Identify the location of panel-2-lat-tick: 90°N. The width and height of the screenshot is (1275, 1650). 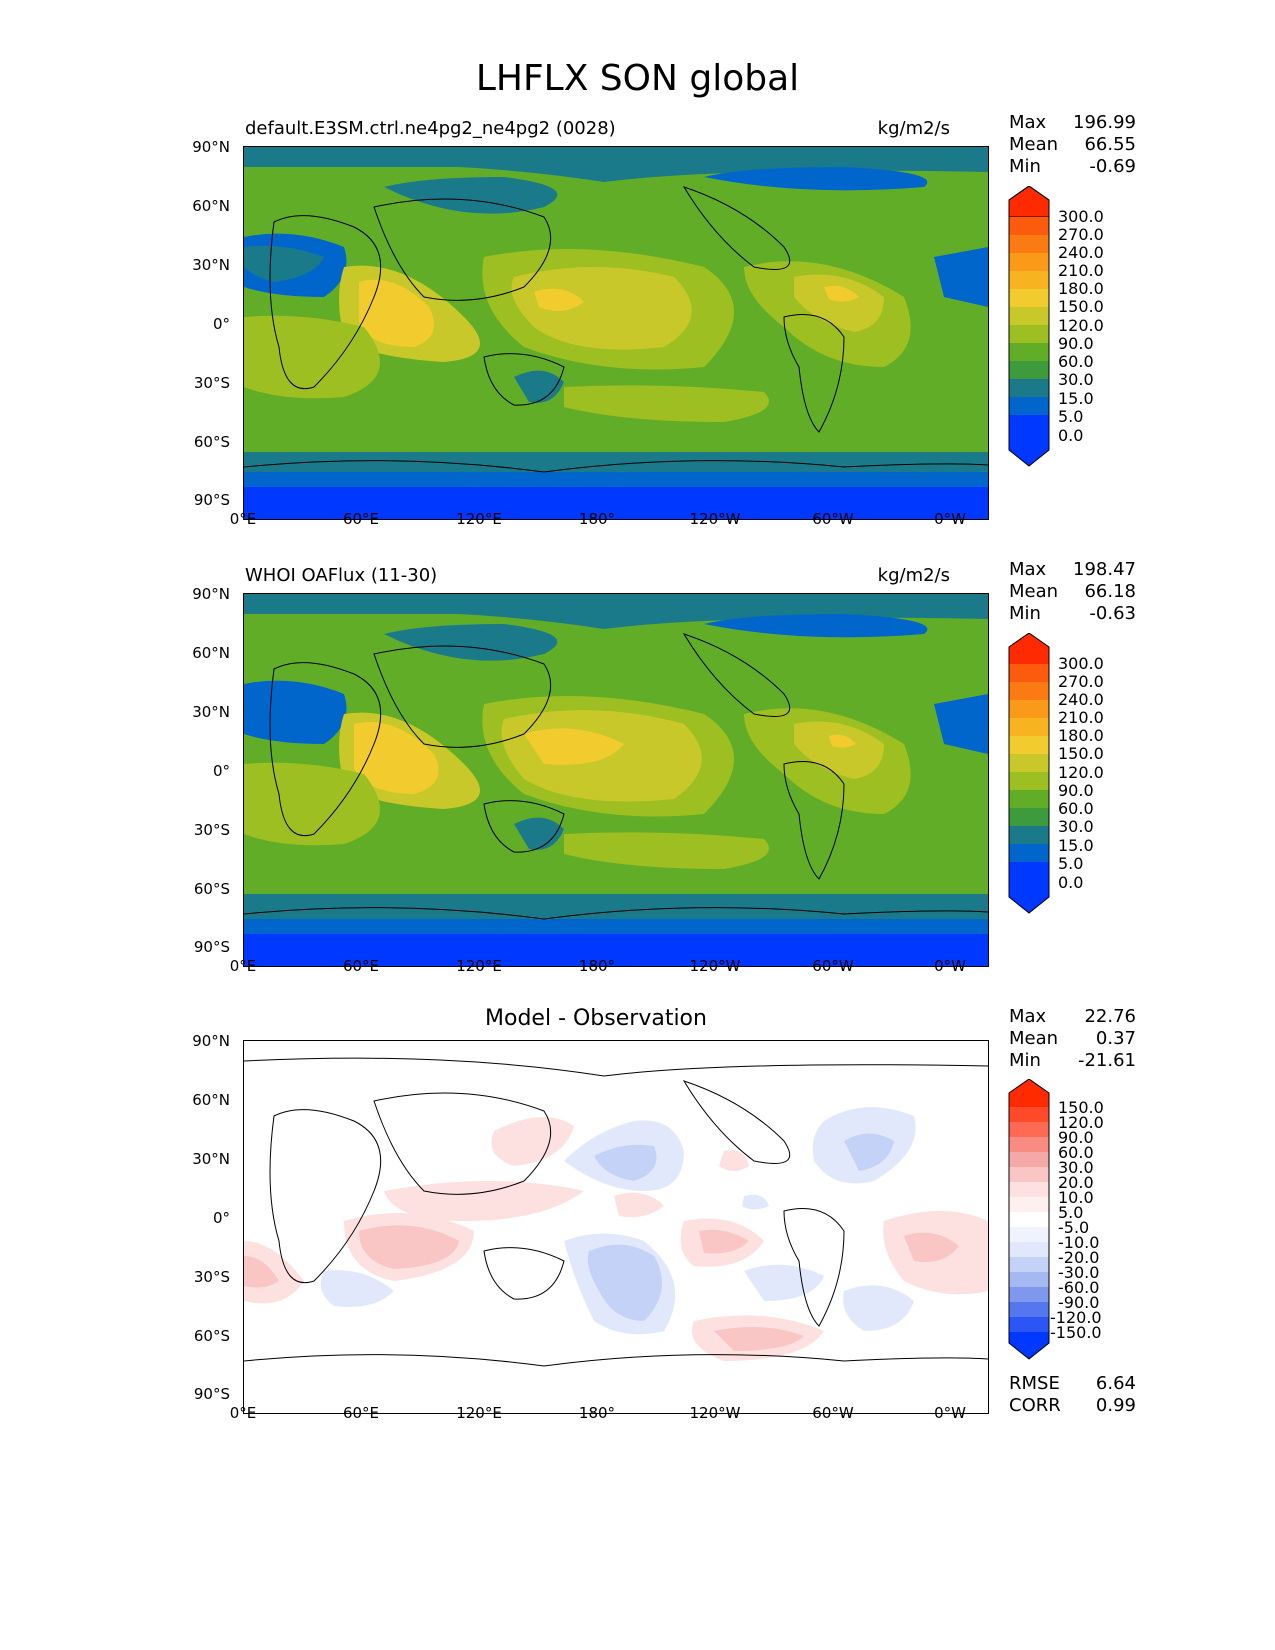
(211, 594).